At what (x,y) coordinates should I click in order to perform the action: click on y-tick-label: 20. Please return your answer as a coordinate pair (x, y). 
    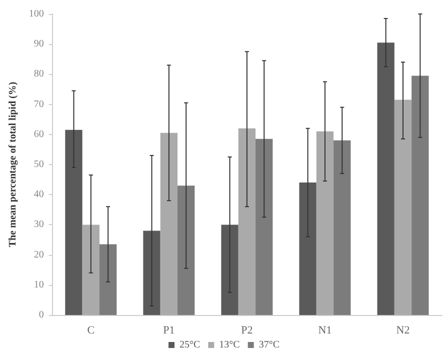
    Looking at the image, I should click on (39, 254).